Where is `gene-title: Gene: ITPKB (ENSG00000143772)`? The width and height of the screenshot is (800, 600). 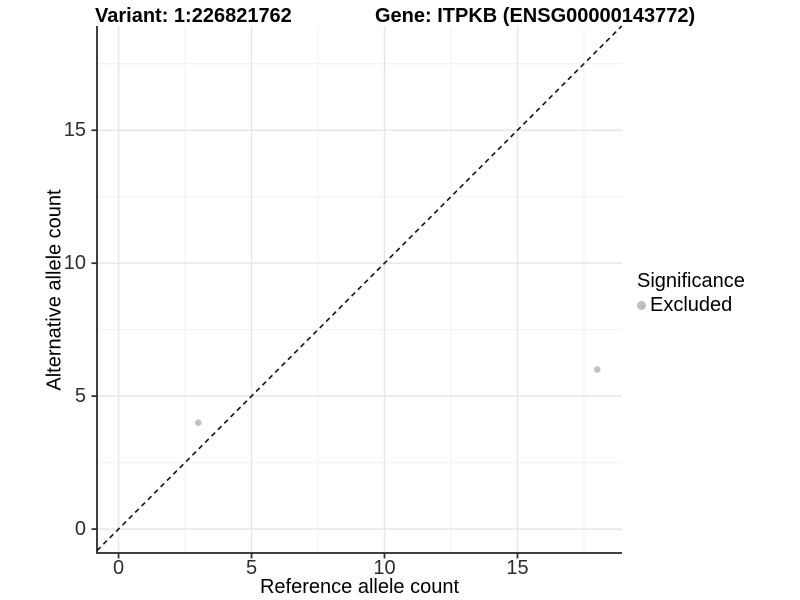 gene-title: Gene: ITPKB (ENSG00000143772) is located at coordinates (535, 16).